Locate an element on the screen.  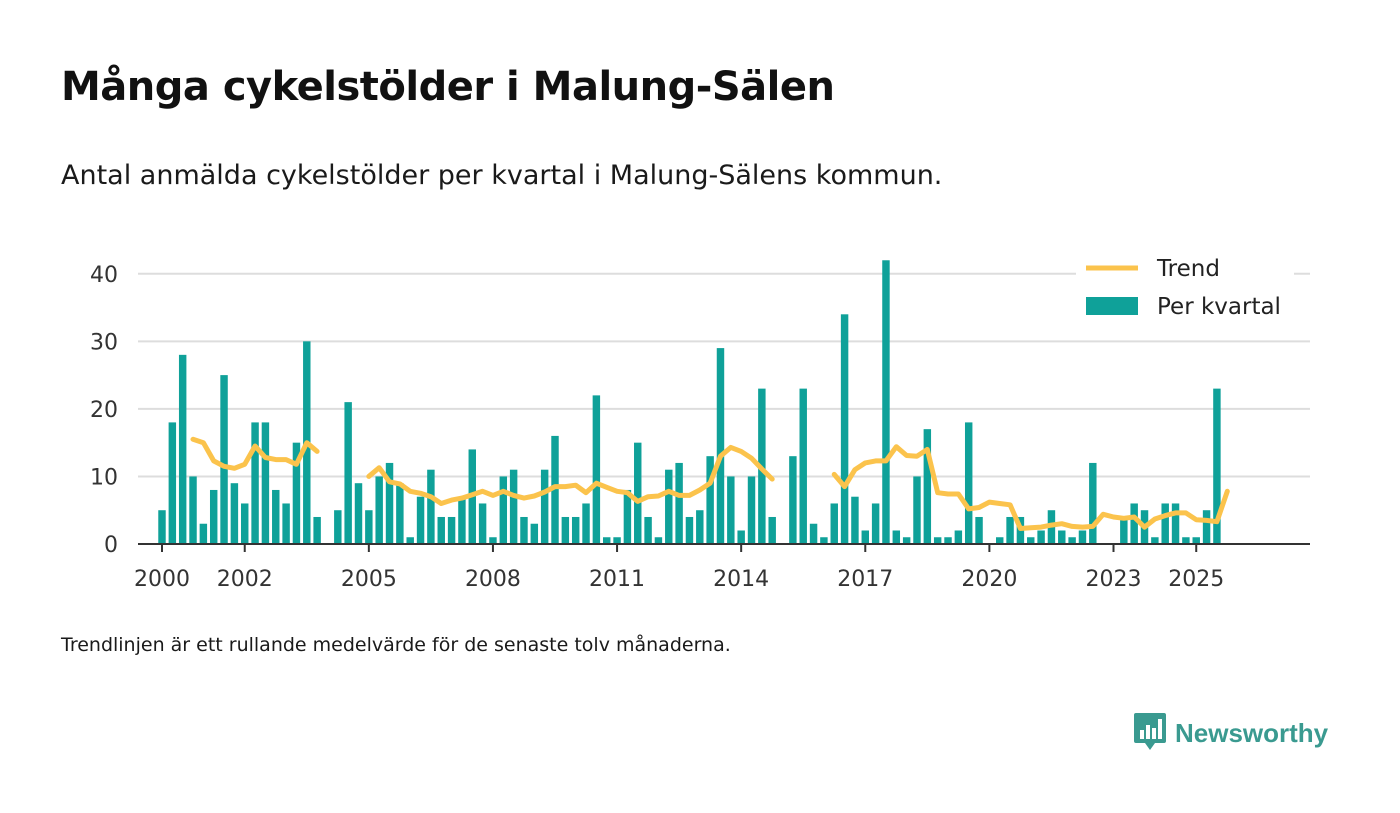
y-tick-label: 0 is located at coordinates (111, 545).